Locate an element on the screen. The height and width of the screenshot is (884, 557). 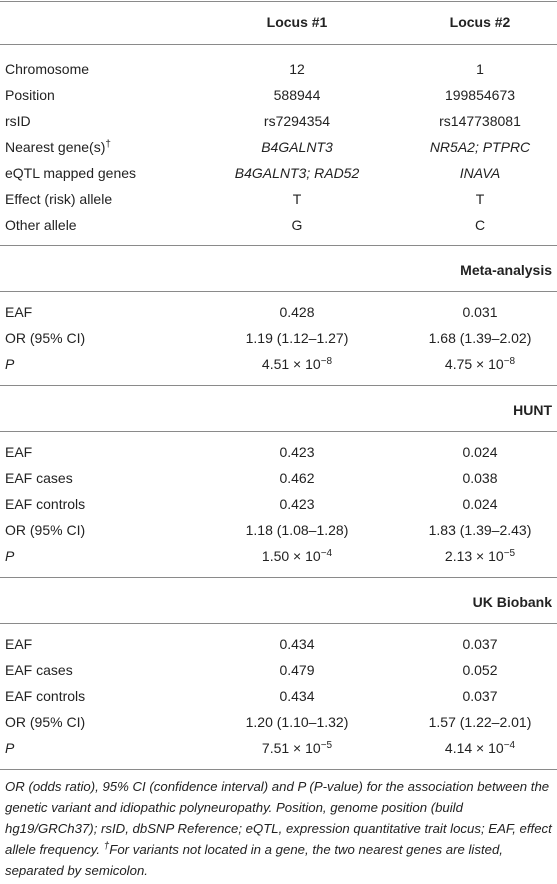
cell-value: rs147738081 is located at coordinates (480, 121).